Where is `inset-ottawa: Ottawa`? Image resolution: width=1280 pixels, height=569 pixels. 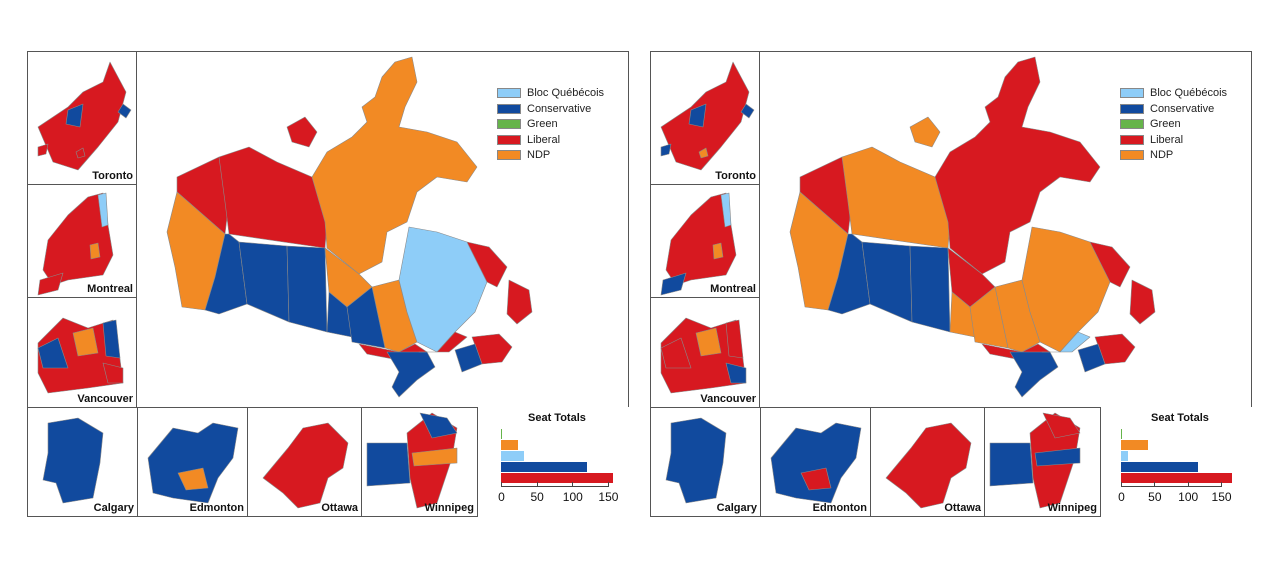
inset-ottawa: Ottawa is located at coordinates (304, 462).